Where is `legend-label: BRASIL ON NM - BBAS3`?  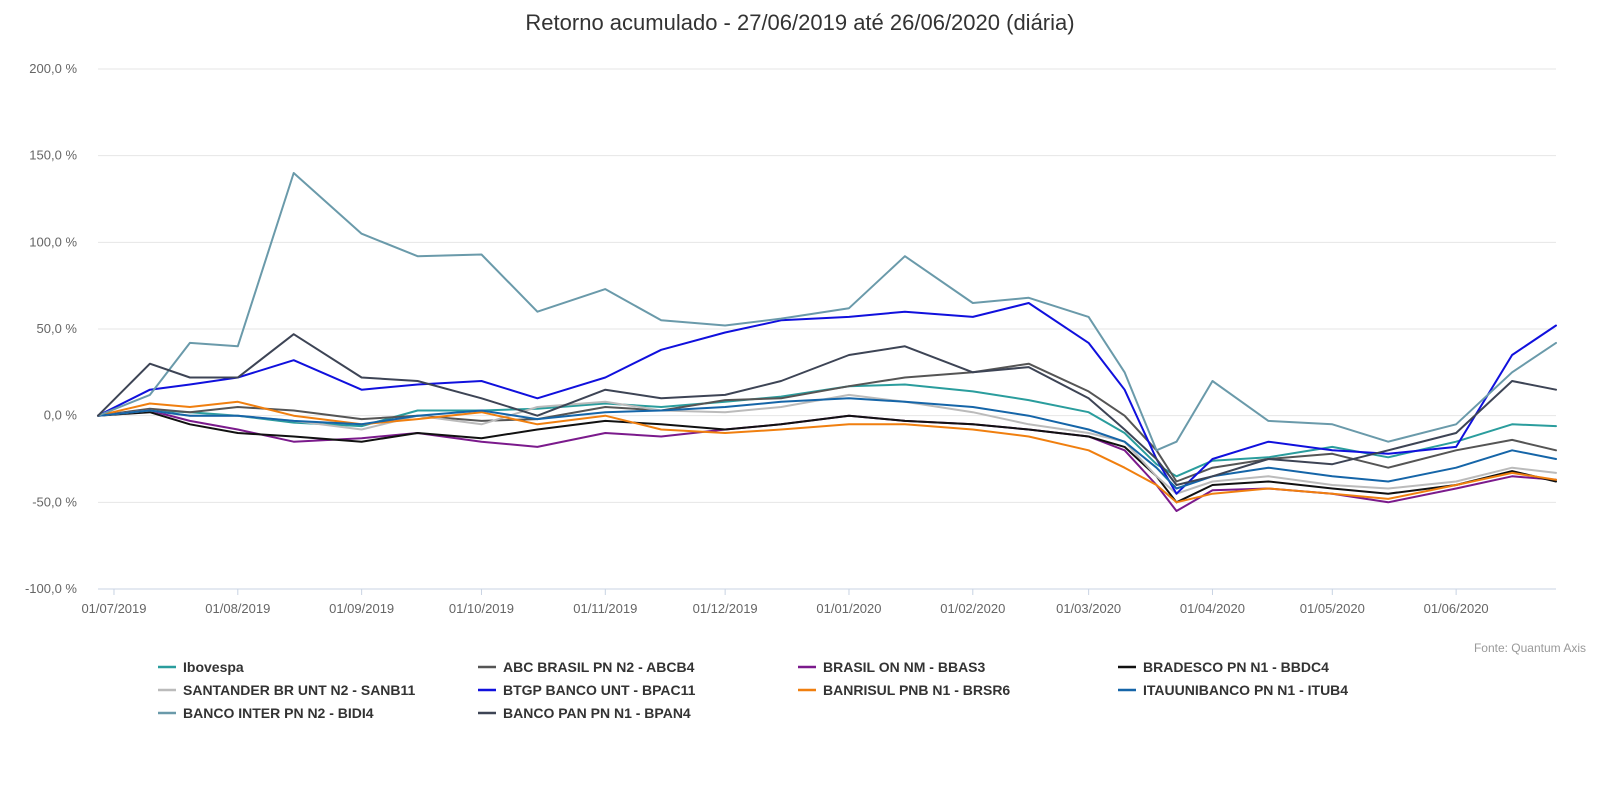
legend-label: BRASIL ON NM - BBAS3 is located at coordinates (904, 667).